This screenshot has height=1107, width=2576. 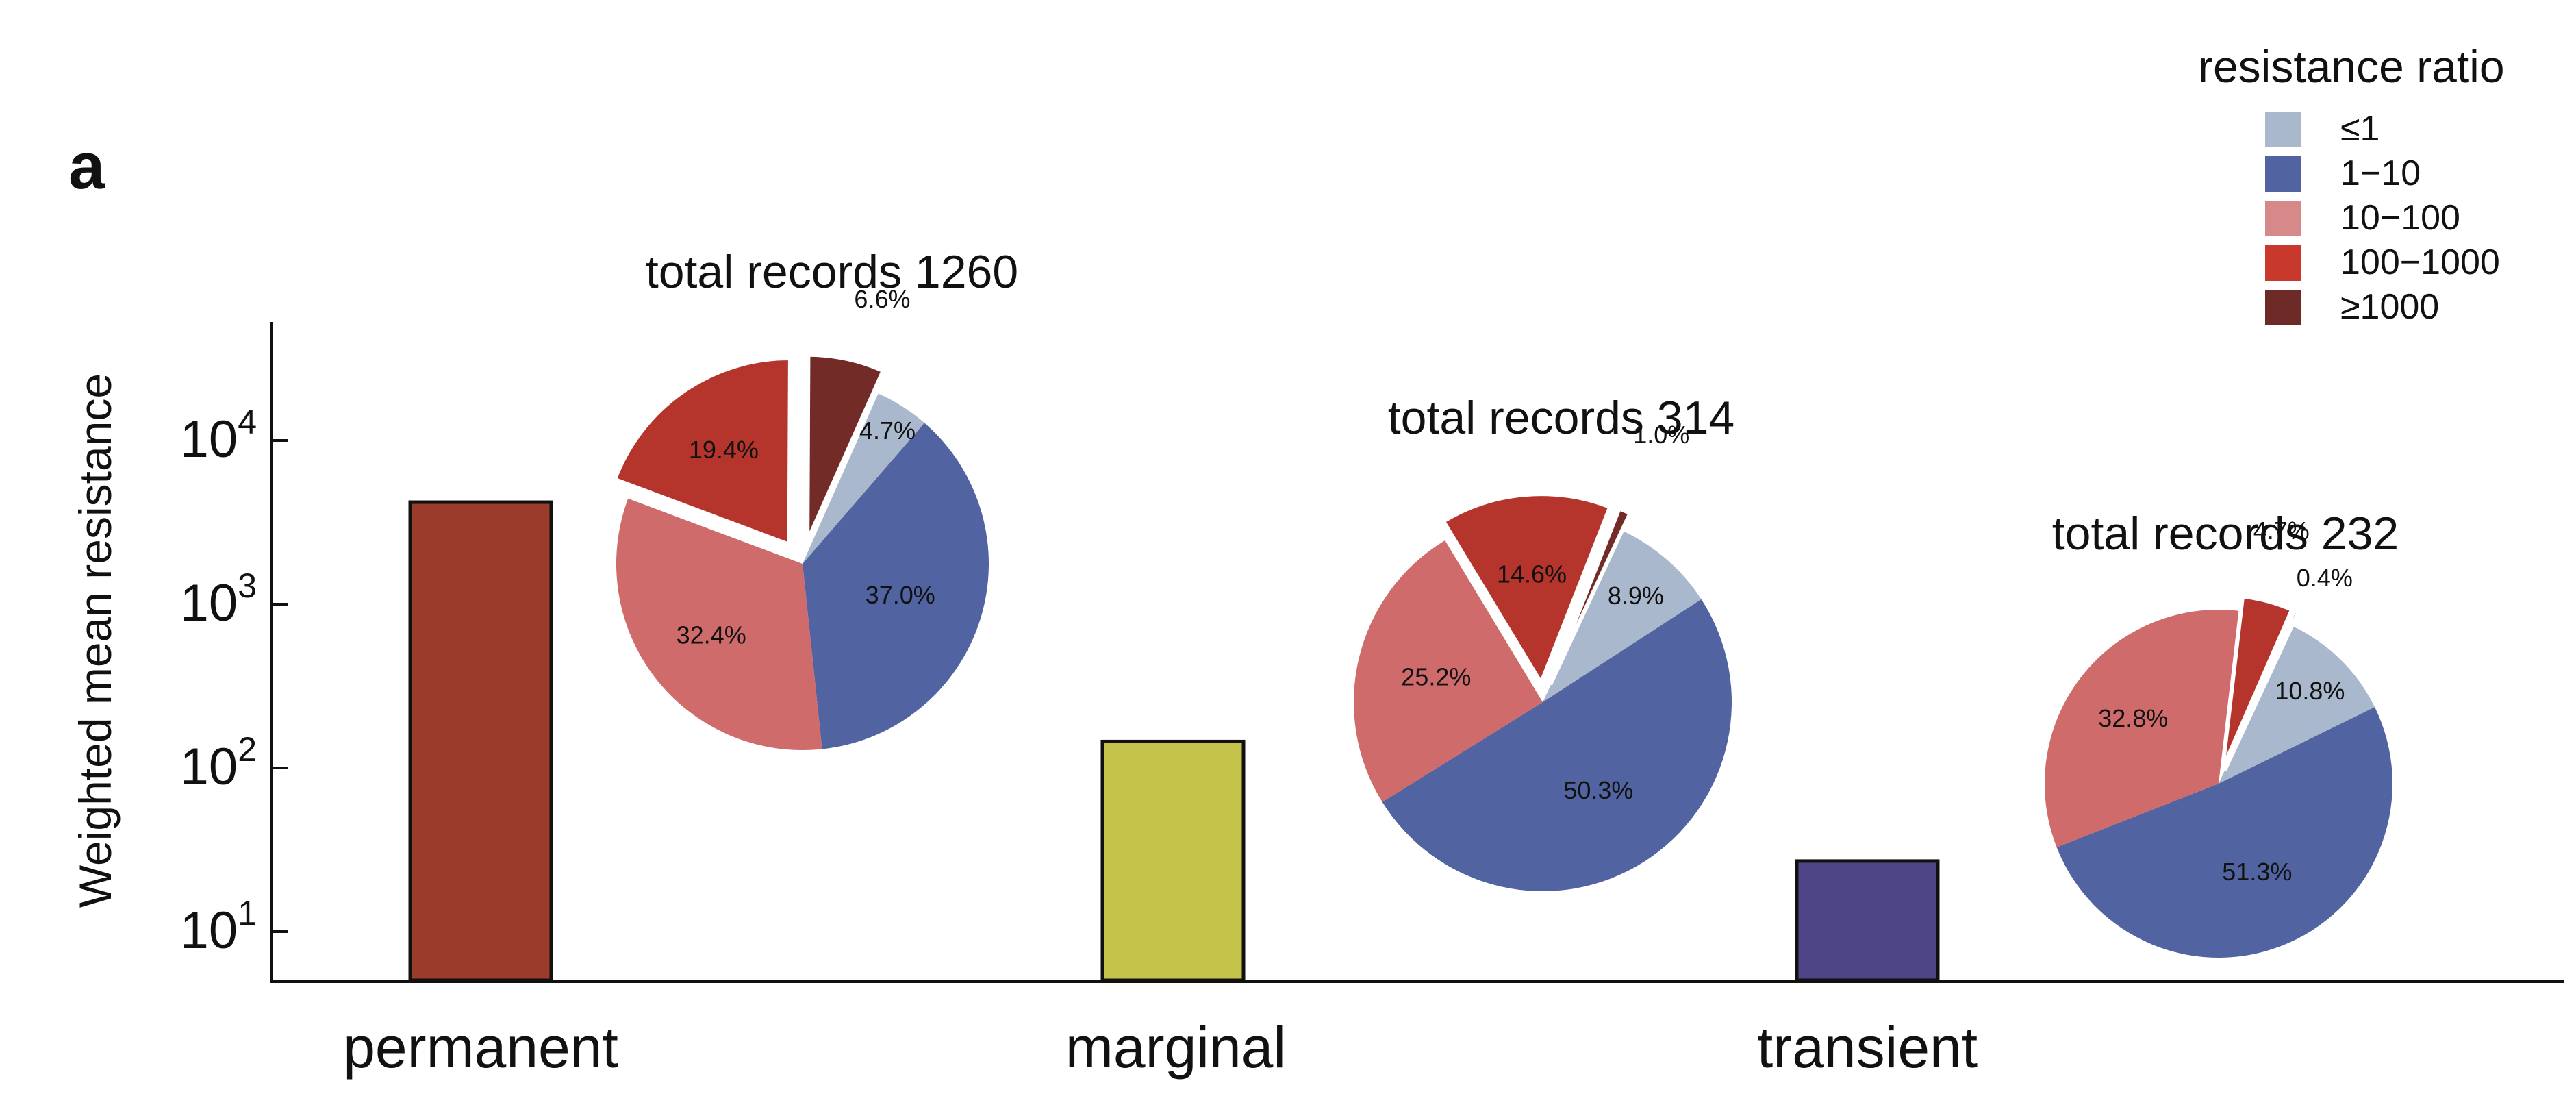 What do you see at coordinates (1562, 418) in the screenshot?
I see `pie-title: total records 314` at bounding box center [1562, 418].